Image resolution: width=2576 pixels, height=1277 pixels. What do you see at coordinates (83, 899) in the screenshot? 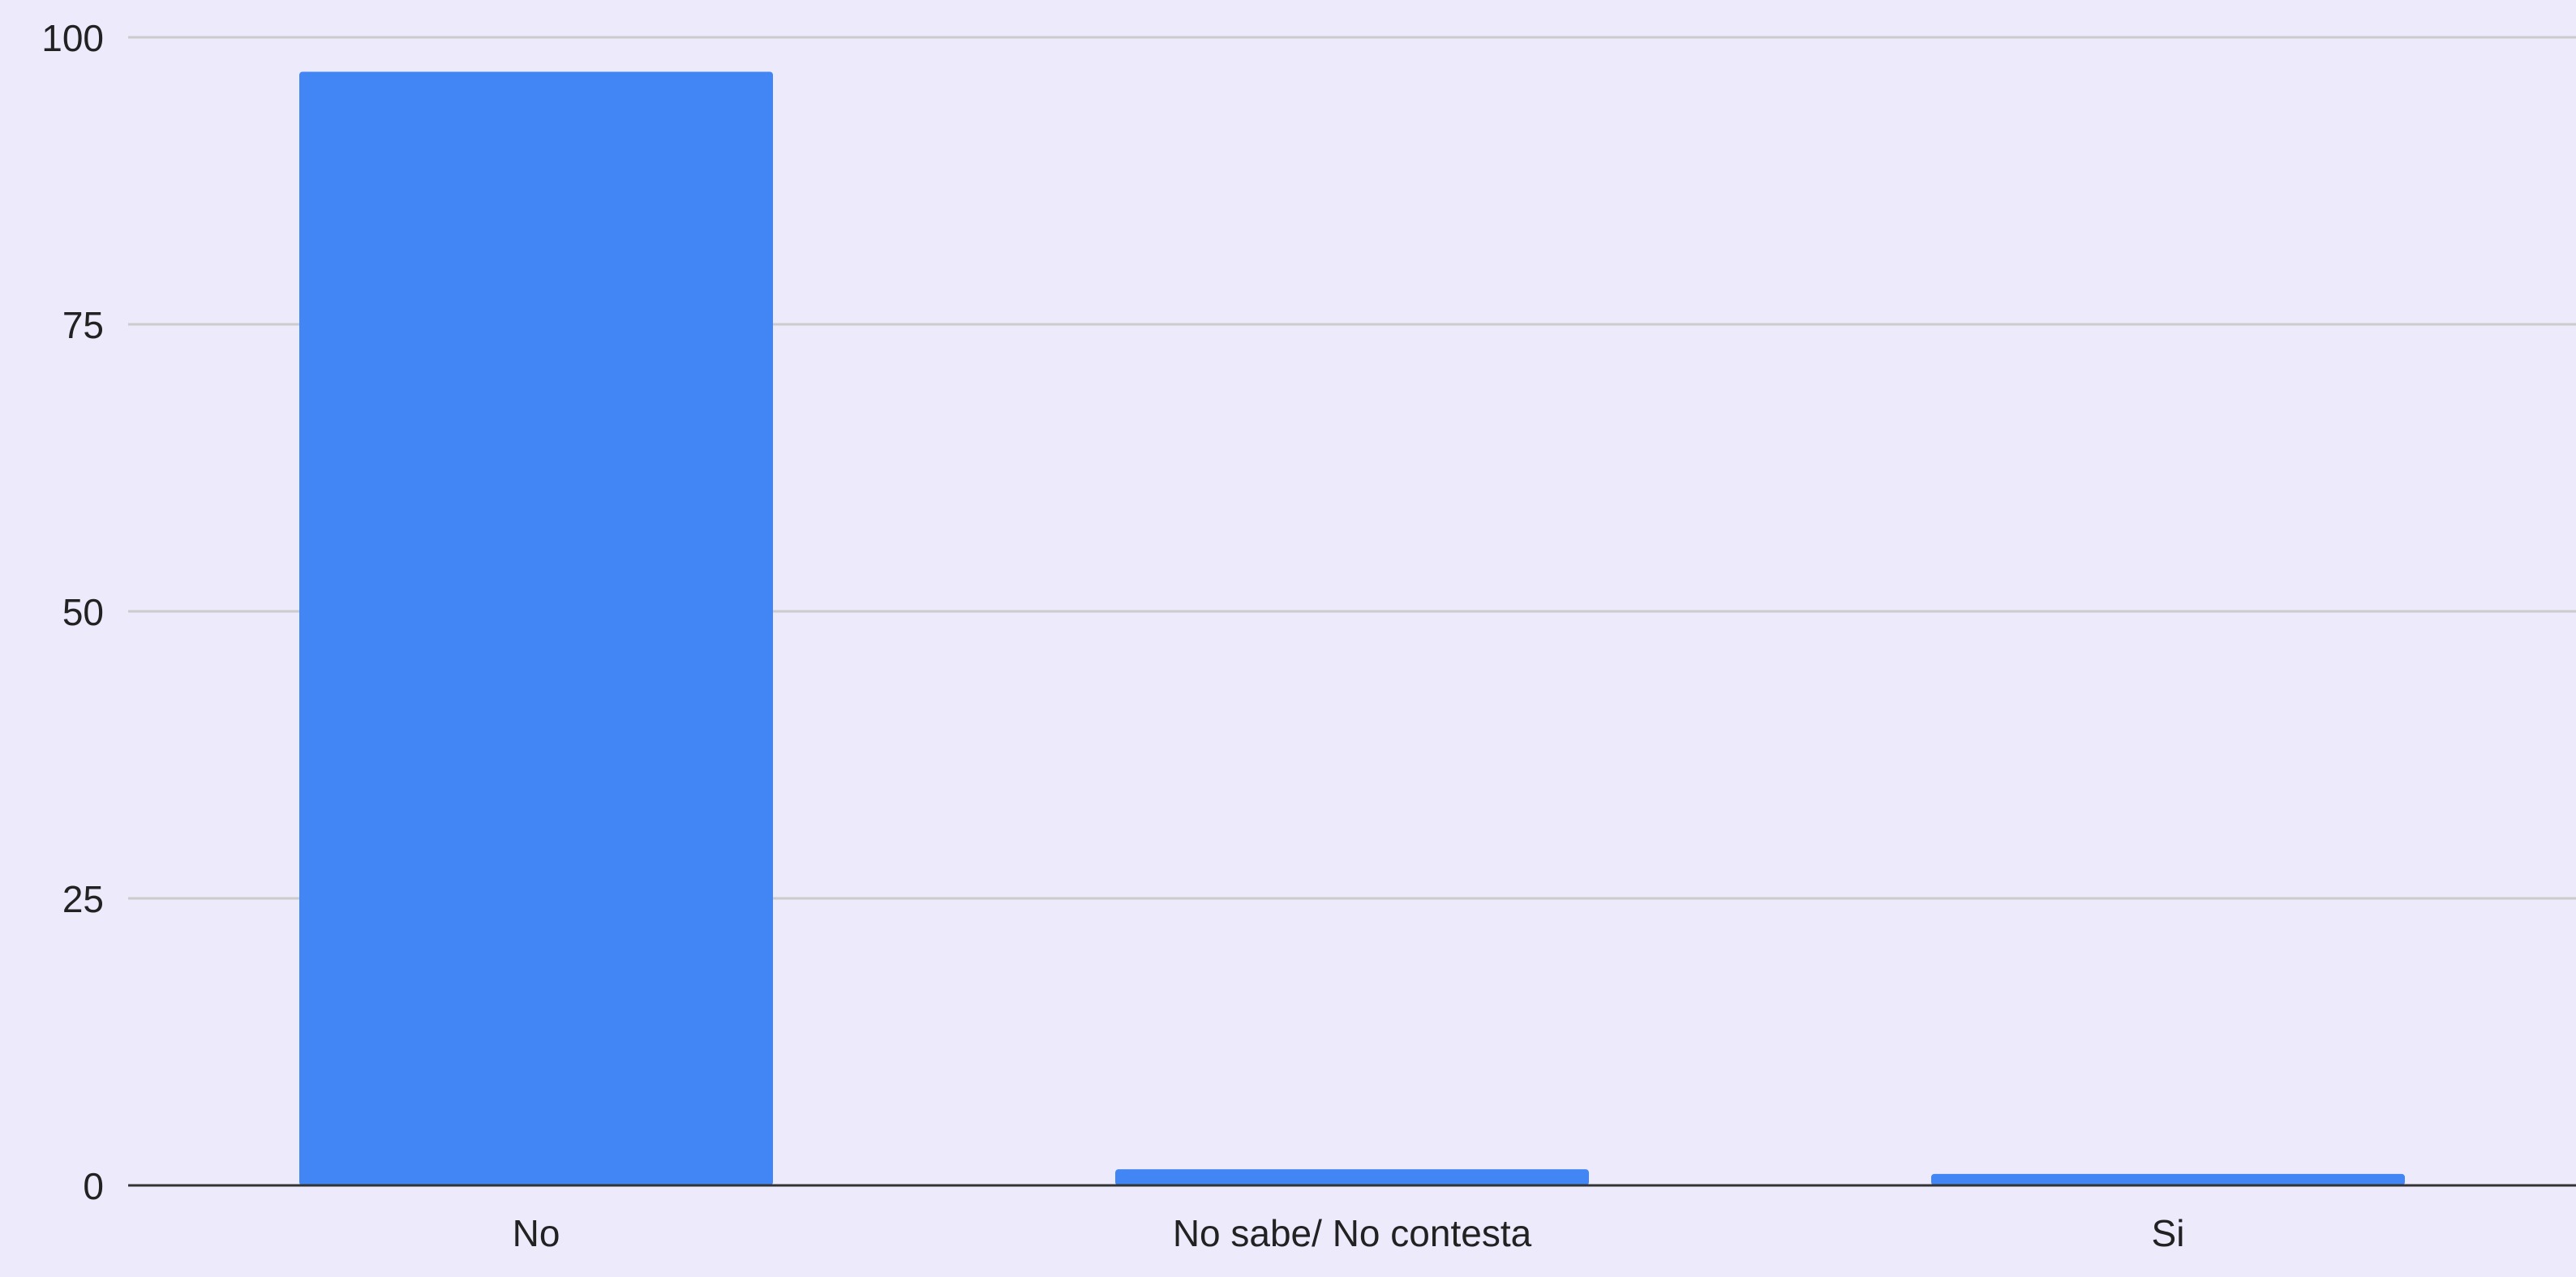
I see `y-tick-label: 25` at bounding box center [83, 899].